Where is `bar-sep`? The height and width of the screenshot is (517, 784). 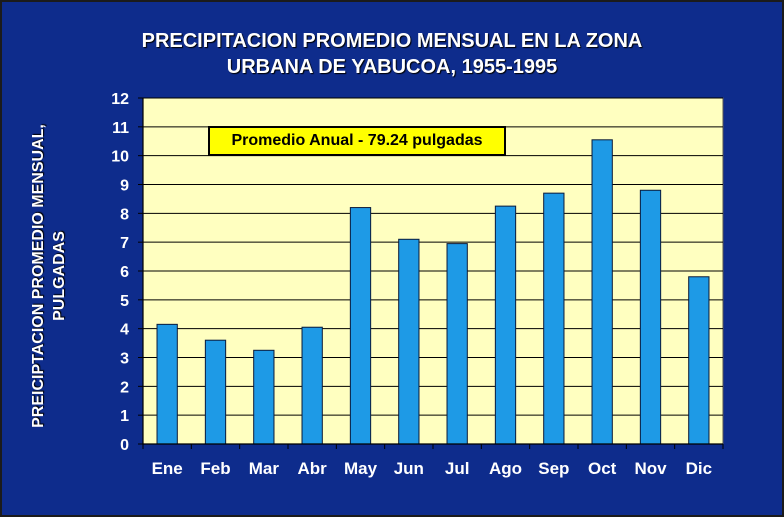 bar-sep is located at coordinates (554, 318).